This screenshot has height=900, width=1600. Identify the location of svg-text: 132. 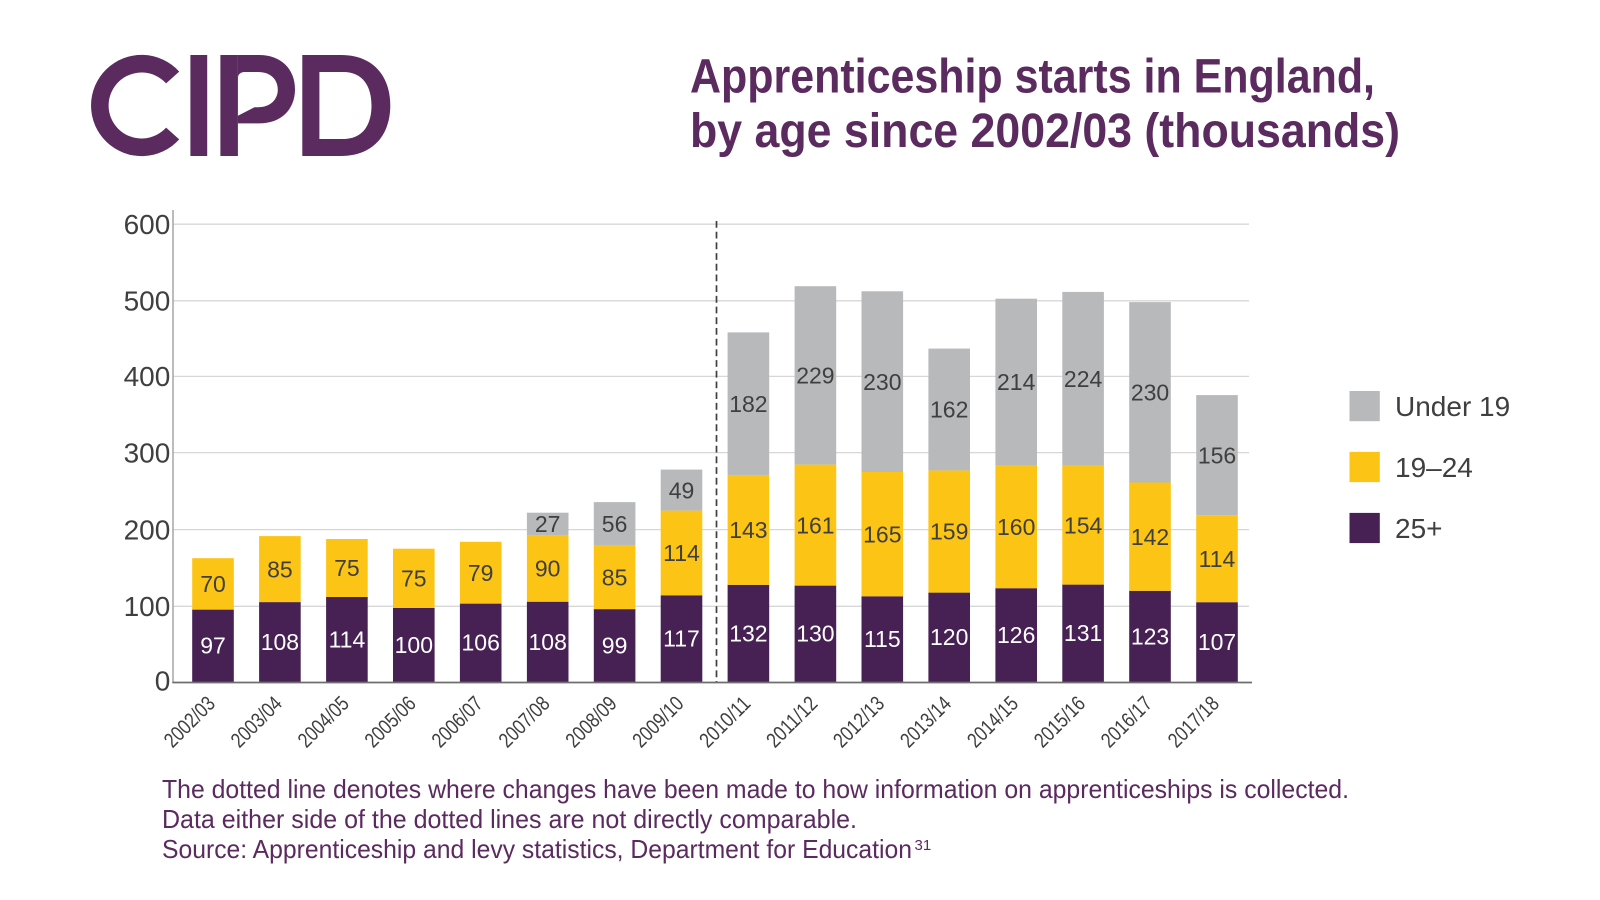
(748, 633).